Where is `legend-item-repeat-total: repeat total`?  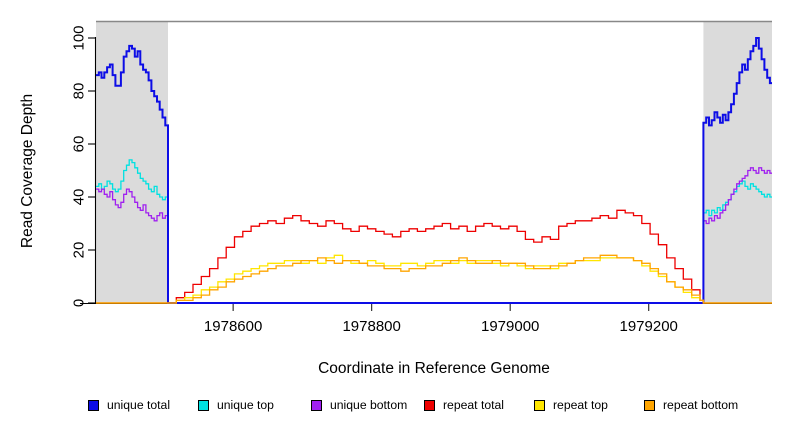 legend-item-repeat-total: repeat total is located at coordinates (464, 405).